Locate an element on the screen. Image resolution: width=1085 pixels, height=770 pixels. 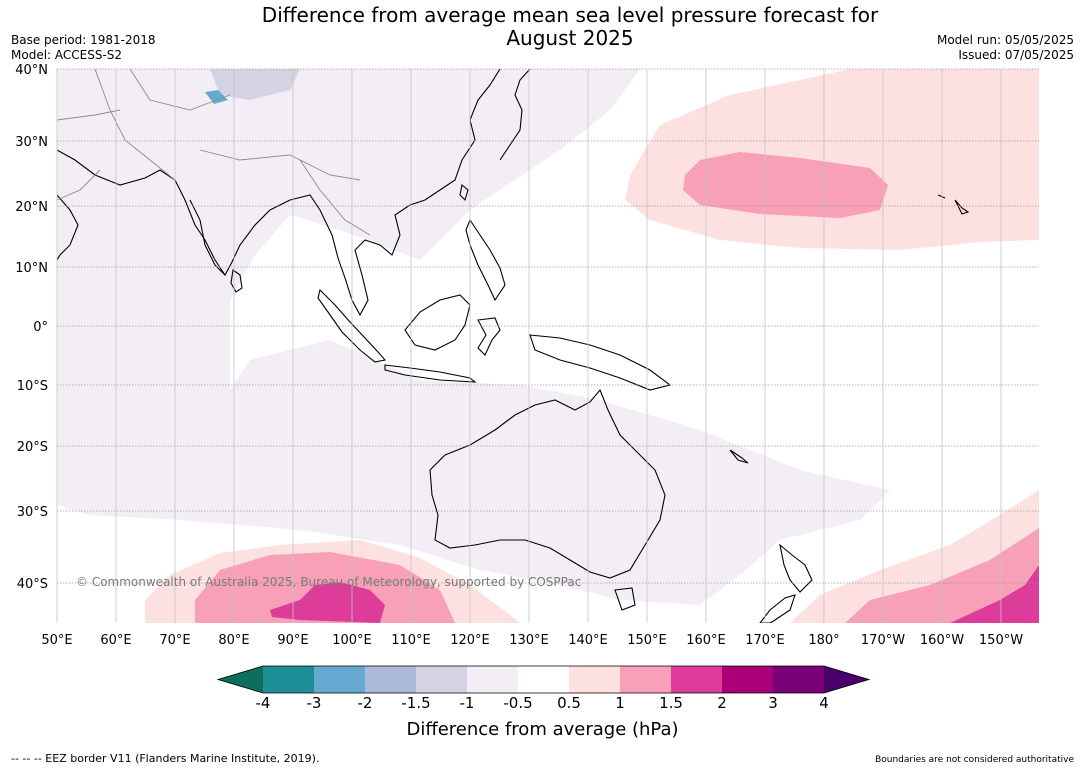
lat-label-40n: 40°N is located at coordinates (31, 70).